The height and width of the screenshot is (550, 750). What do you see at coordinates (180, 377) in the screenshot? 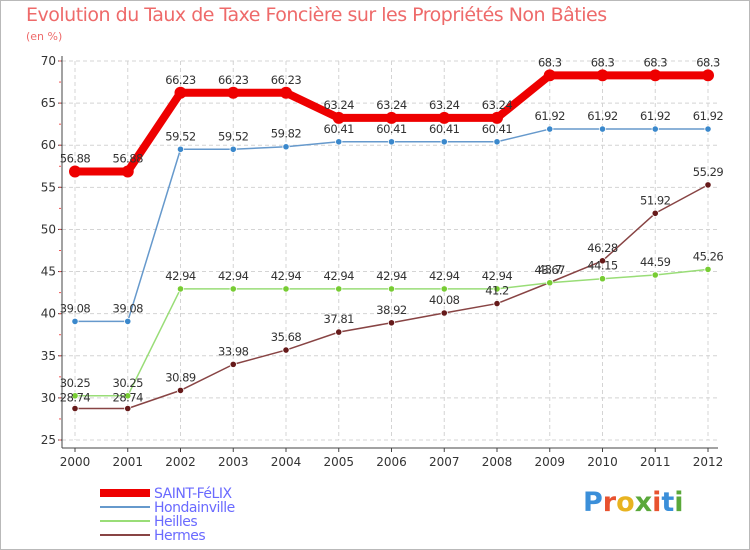
I see `data-label: 30.89` at bounding box center [180, 377].